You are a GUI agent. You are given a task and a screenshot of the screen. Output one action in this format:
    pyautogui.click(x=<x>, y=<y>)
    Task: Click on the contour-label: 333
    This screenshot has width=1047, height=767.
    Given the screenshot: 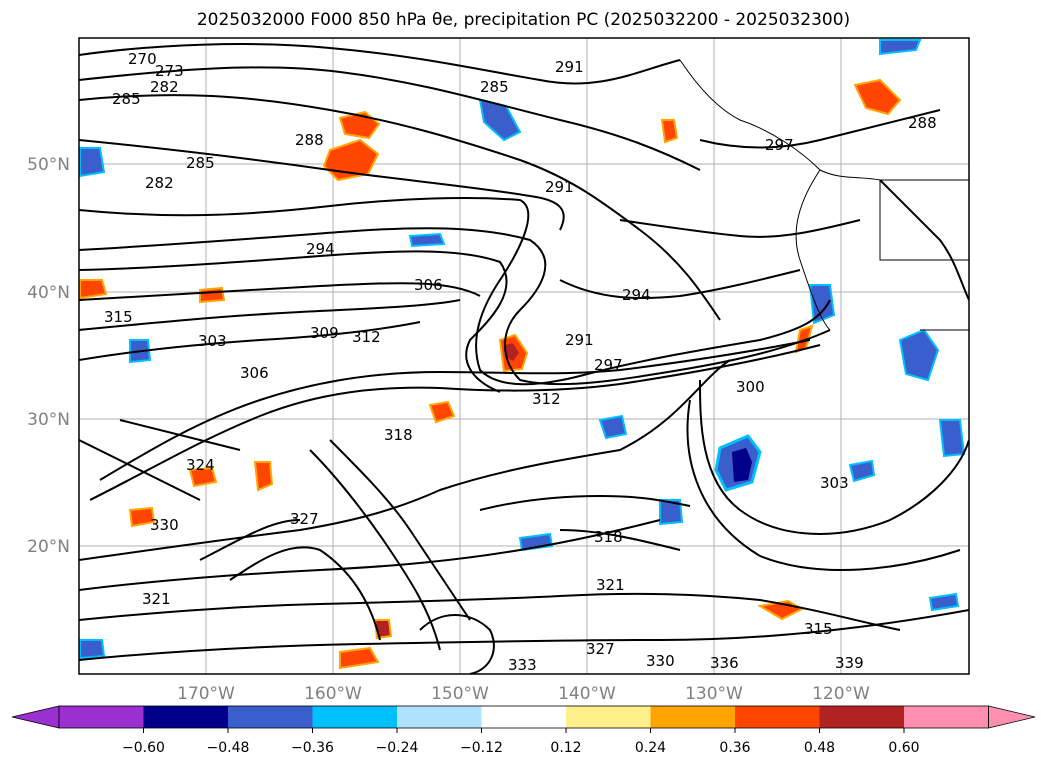 What is the action you would take?
    pyautogui.click(x=522, y=665)
    